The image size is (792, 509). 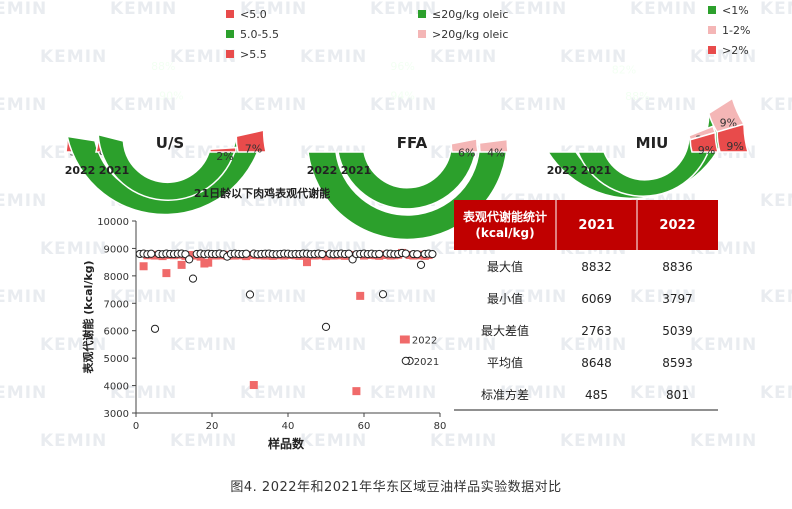 What do you see at coordinates (505, 330) in the screenshot?
I see `table-row-label: 最大差值` at bounding box center [505, 330].